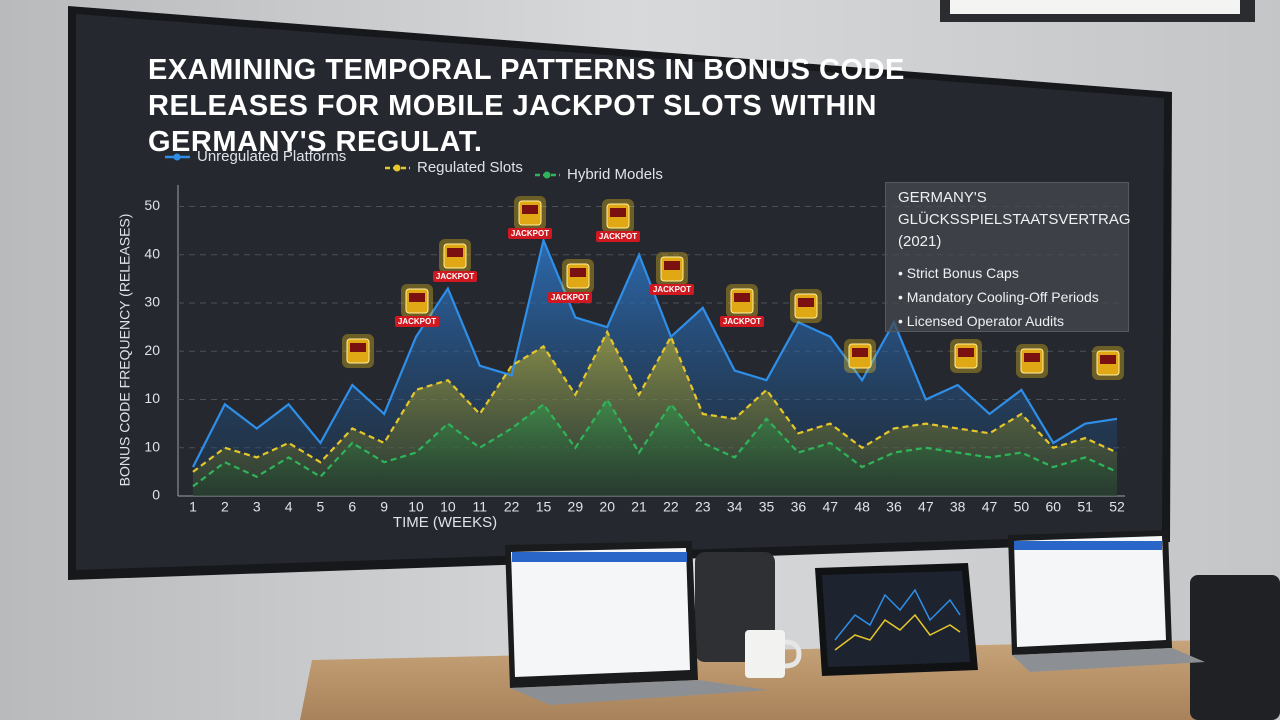  I want to click on y-tick-label: 0, so click(156, 495).